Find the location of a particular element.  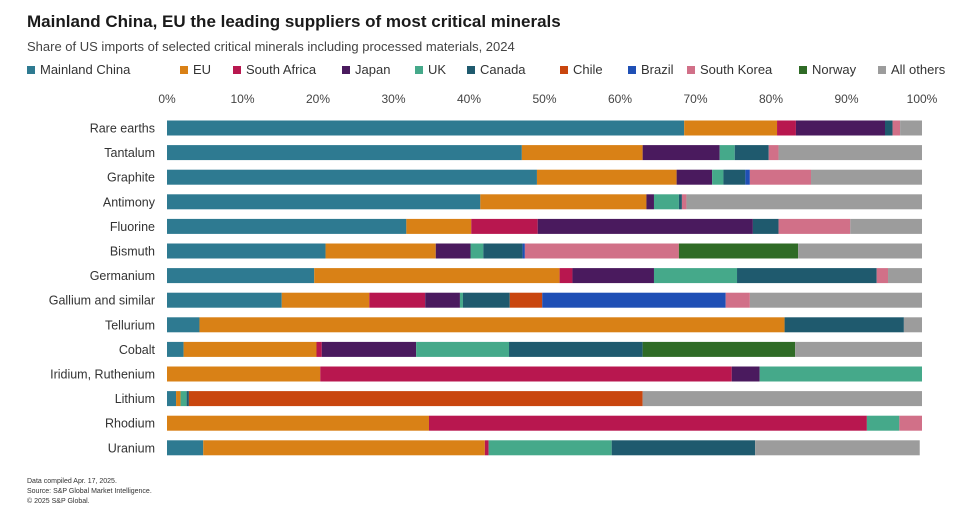

category-label: Iridium, Ruthenium is located at coordinates (102, 375).